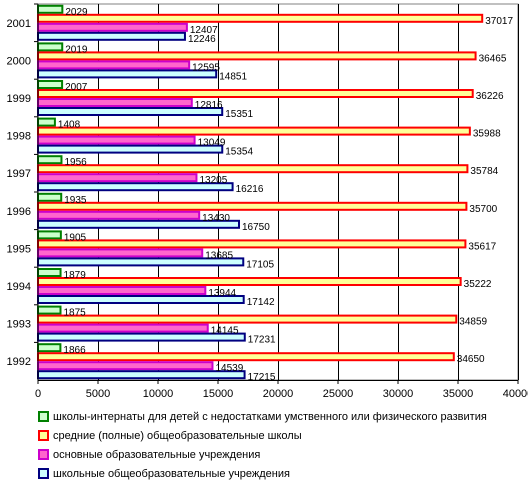 The width and height of the screenshot is (528, 483). Describe the element at coordinates (19, 137) in the screenshot. I see `category-label: 1998` at that location.